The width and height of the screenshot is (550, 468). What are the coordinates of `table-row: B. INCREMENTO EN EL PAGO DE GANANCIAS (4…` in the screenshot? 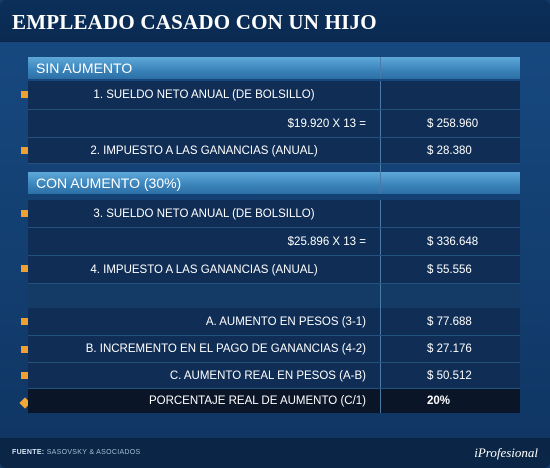 It's located at (274, 349).